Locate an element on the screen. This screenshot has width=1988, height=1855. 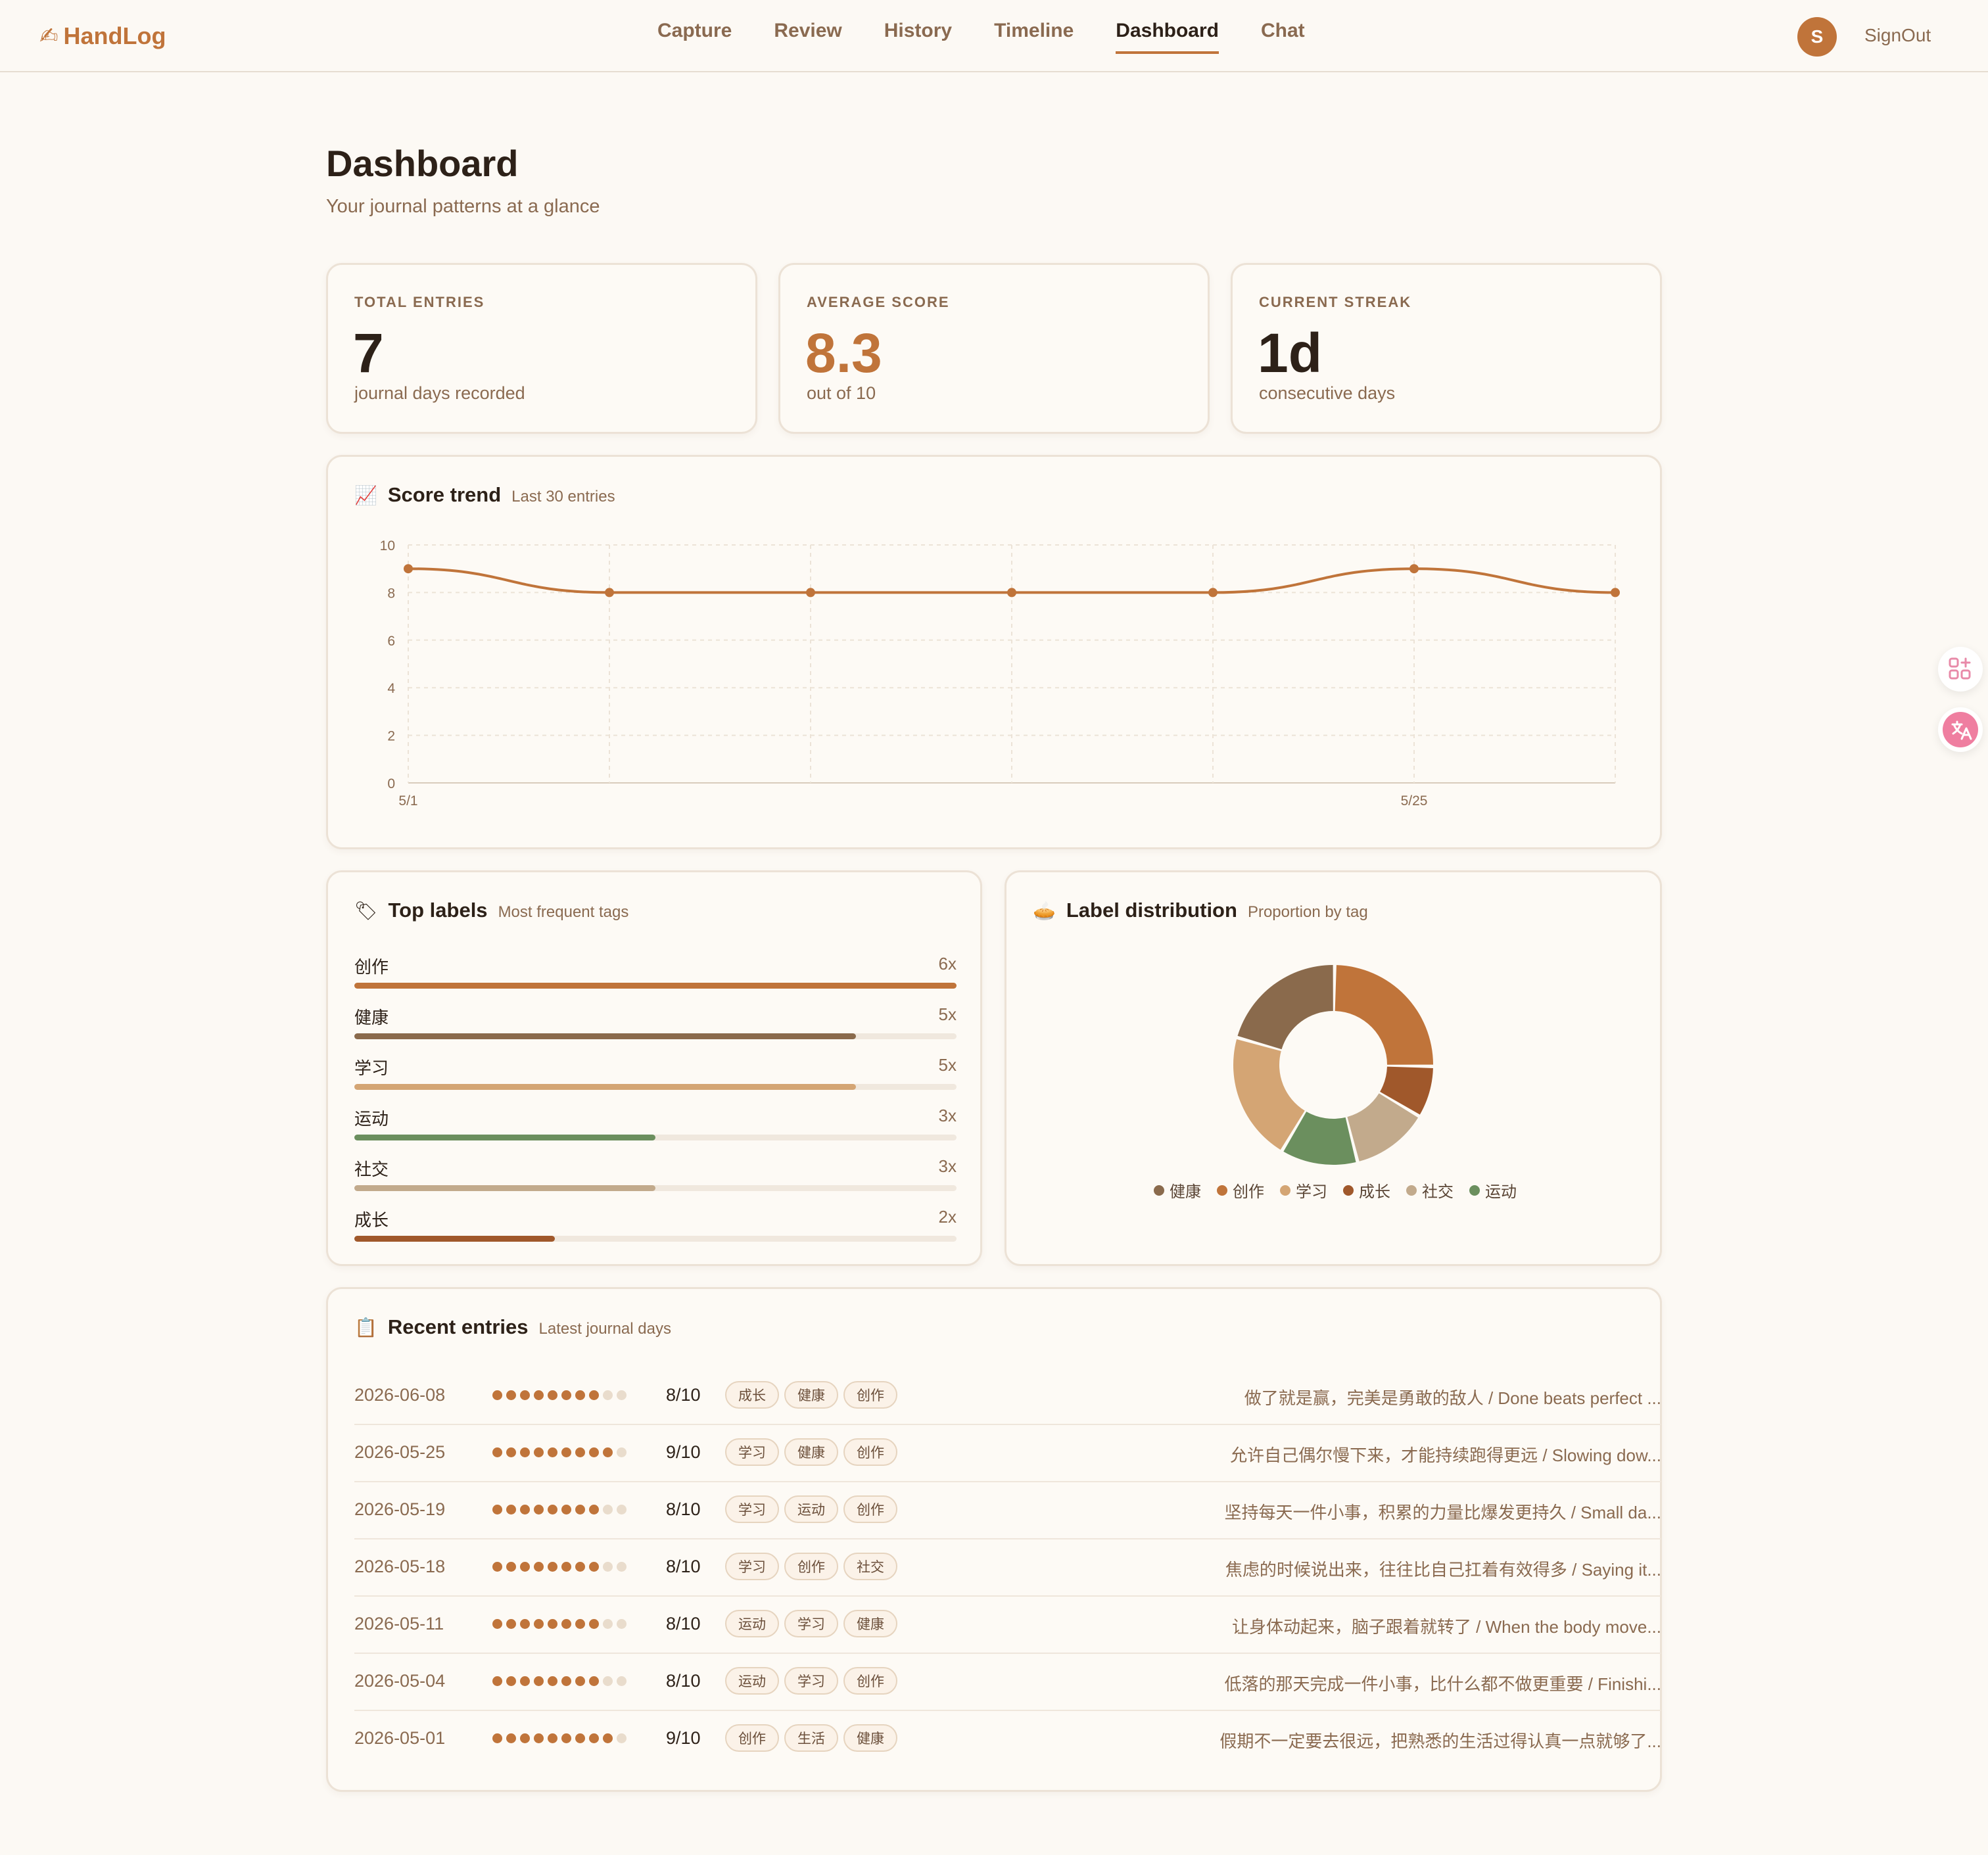
tag-chip: 成长 is located at coordinates (752, 1395).